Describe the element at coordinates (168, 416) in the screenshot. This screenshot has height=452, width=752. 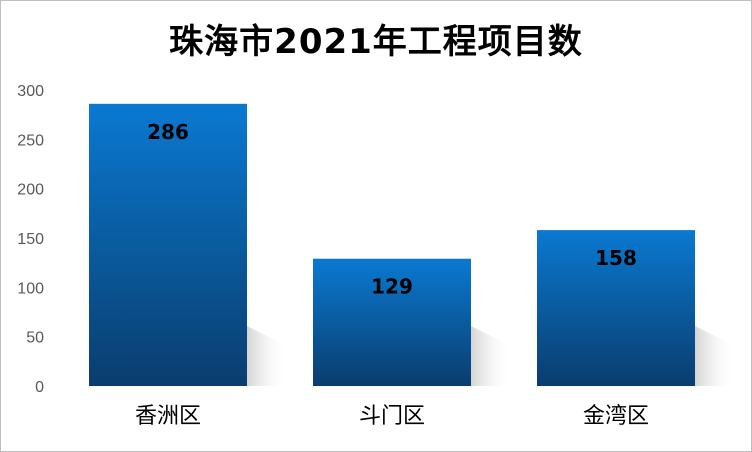
I see `x-tick-label: 香洲区` at that location.